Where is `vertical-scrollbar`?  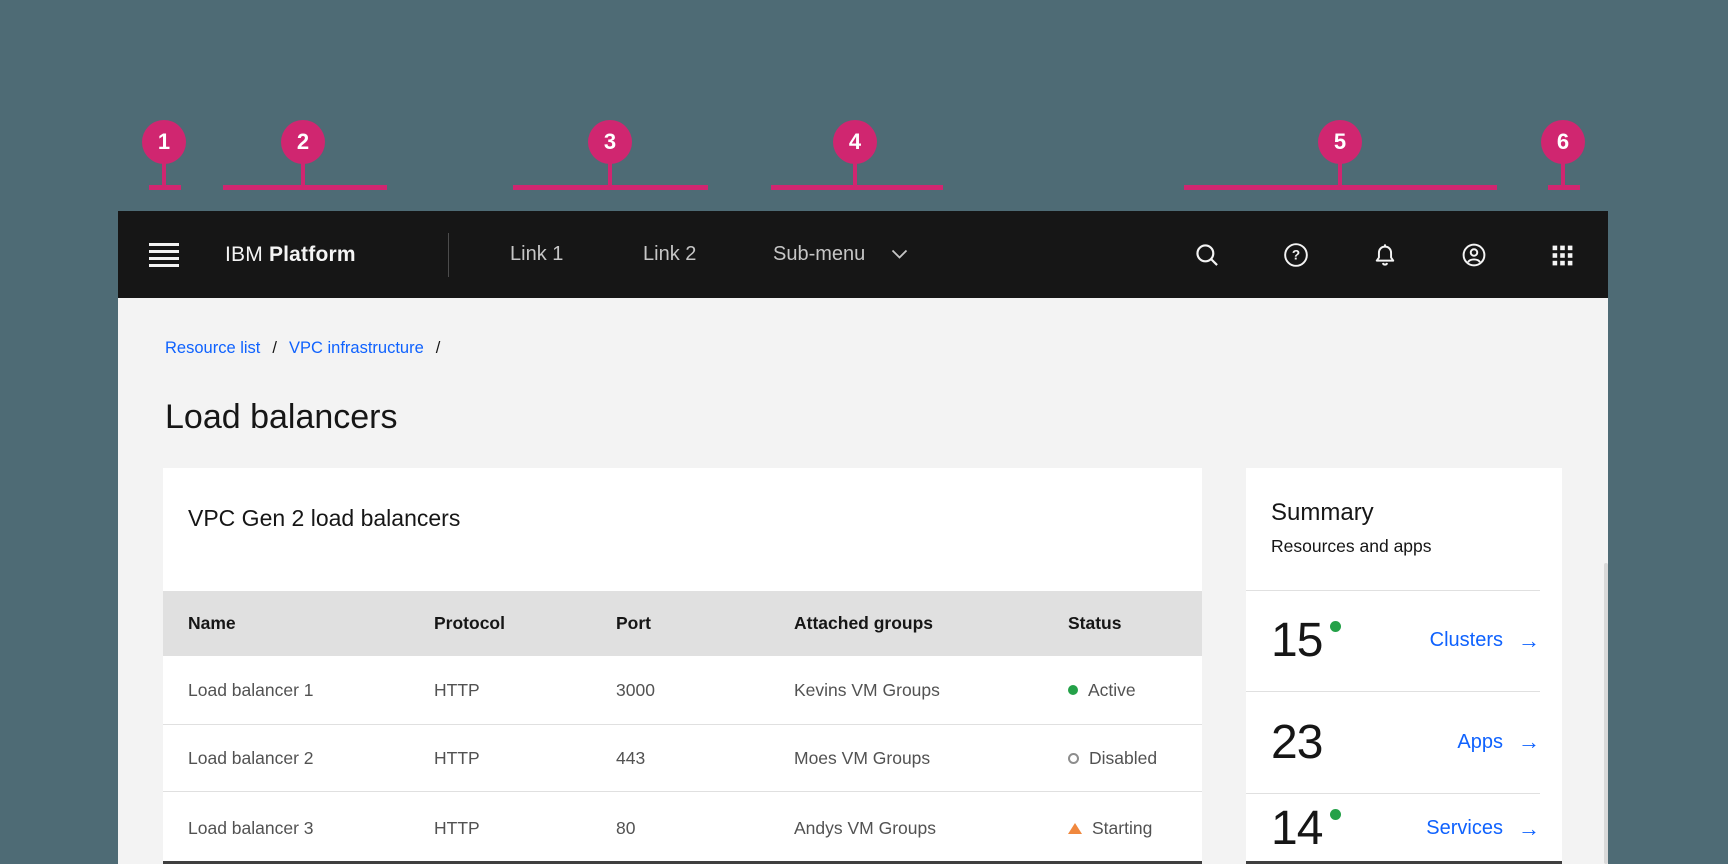
vertical-scrollbar is located at coordinates (1606, 713).